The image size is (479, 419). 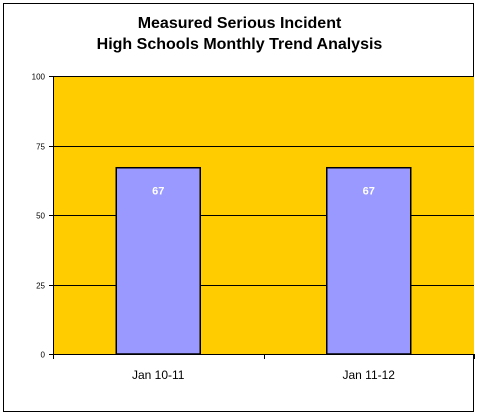 What do you see at coordinates (239, 44) in the screenshot?
I see `chart-title-line-2: High Schools Monthly Trend Analysis` at bounding box center [239, 44].